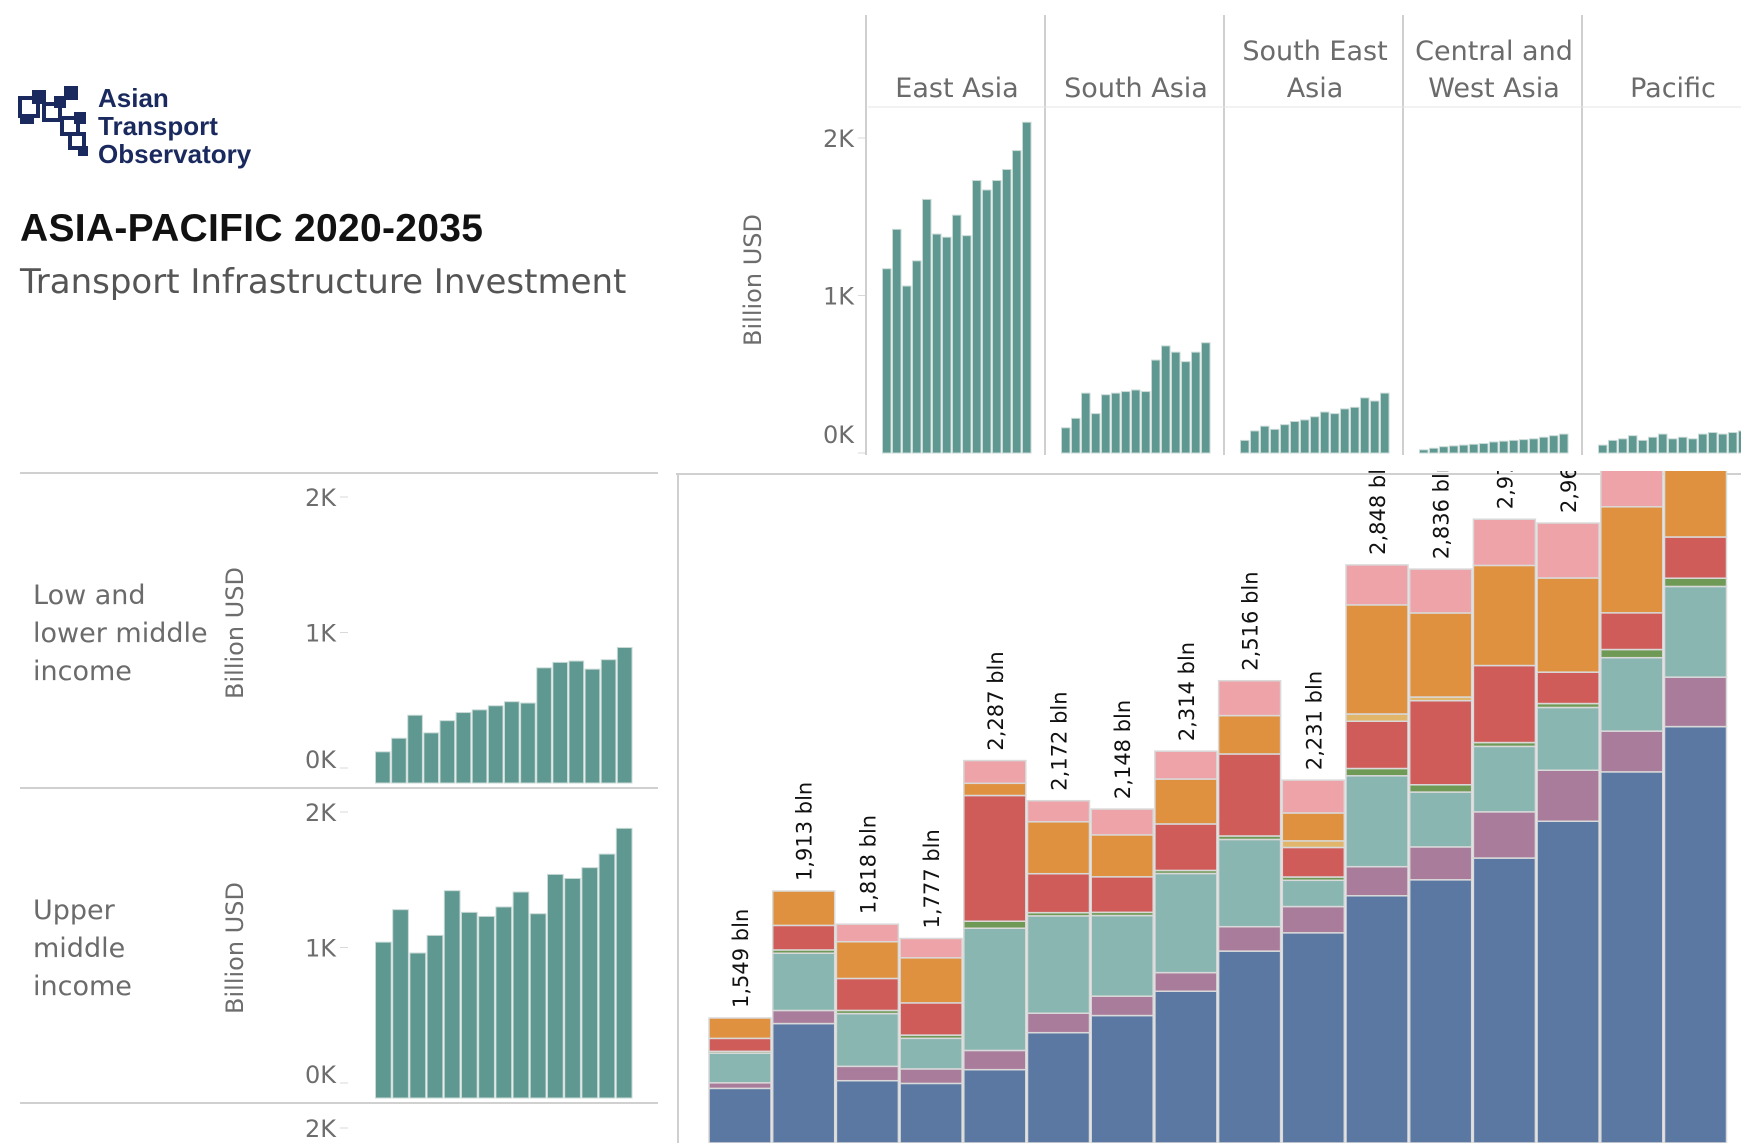  Describe the element at coordinates (1442, 515) in the screenshot. I see `stacked-total-label: 2,836 bln` at that location.